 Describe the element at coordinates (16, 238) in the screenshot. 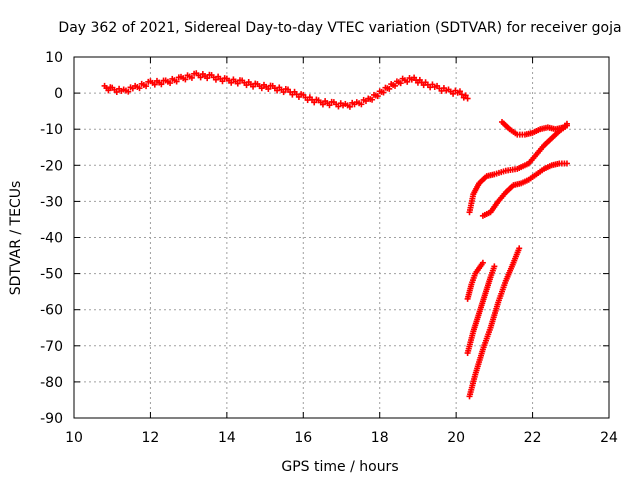

I see `y-axis-label: SDTVAR / TECUs` at that location.